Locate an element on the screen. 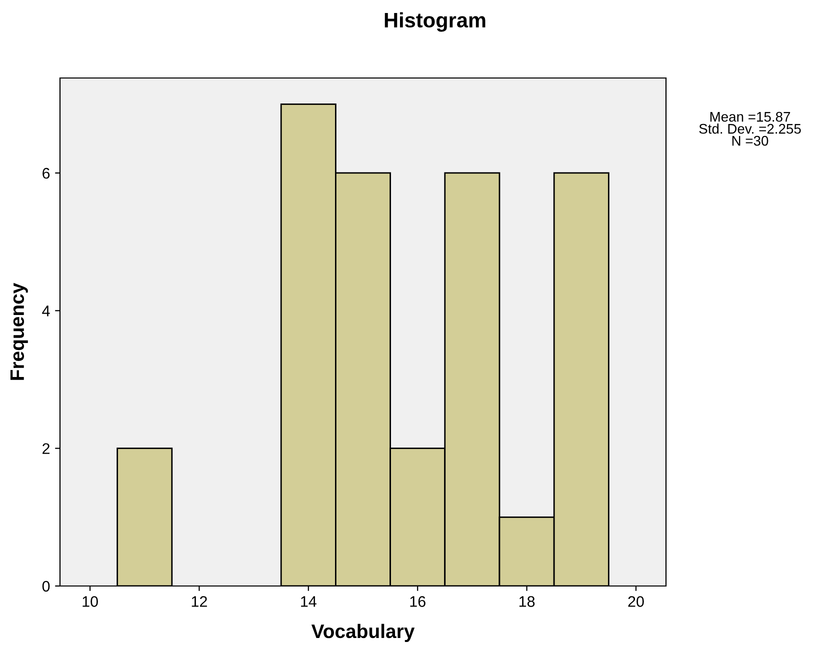  text: Mean =15.87 is located at coordinates (750, 117).